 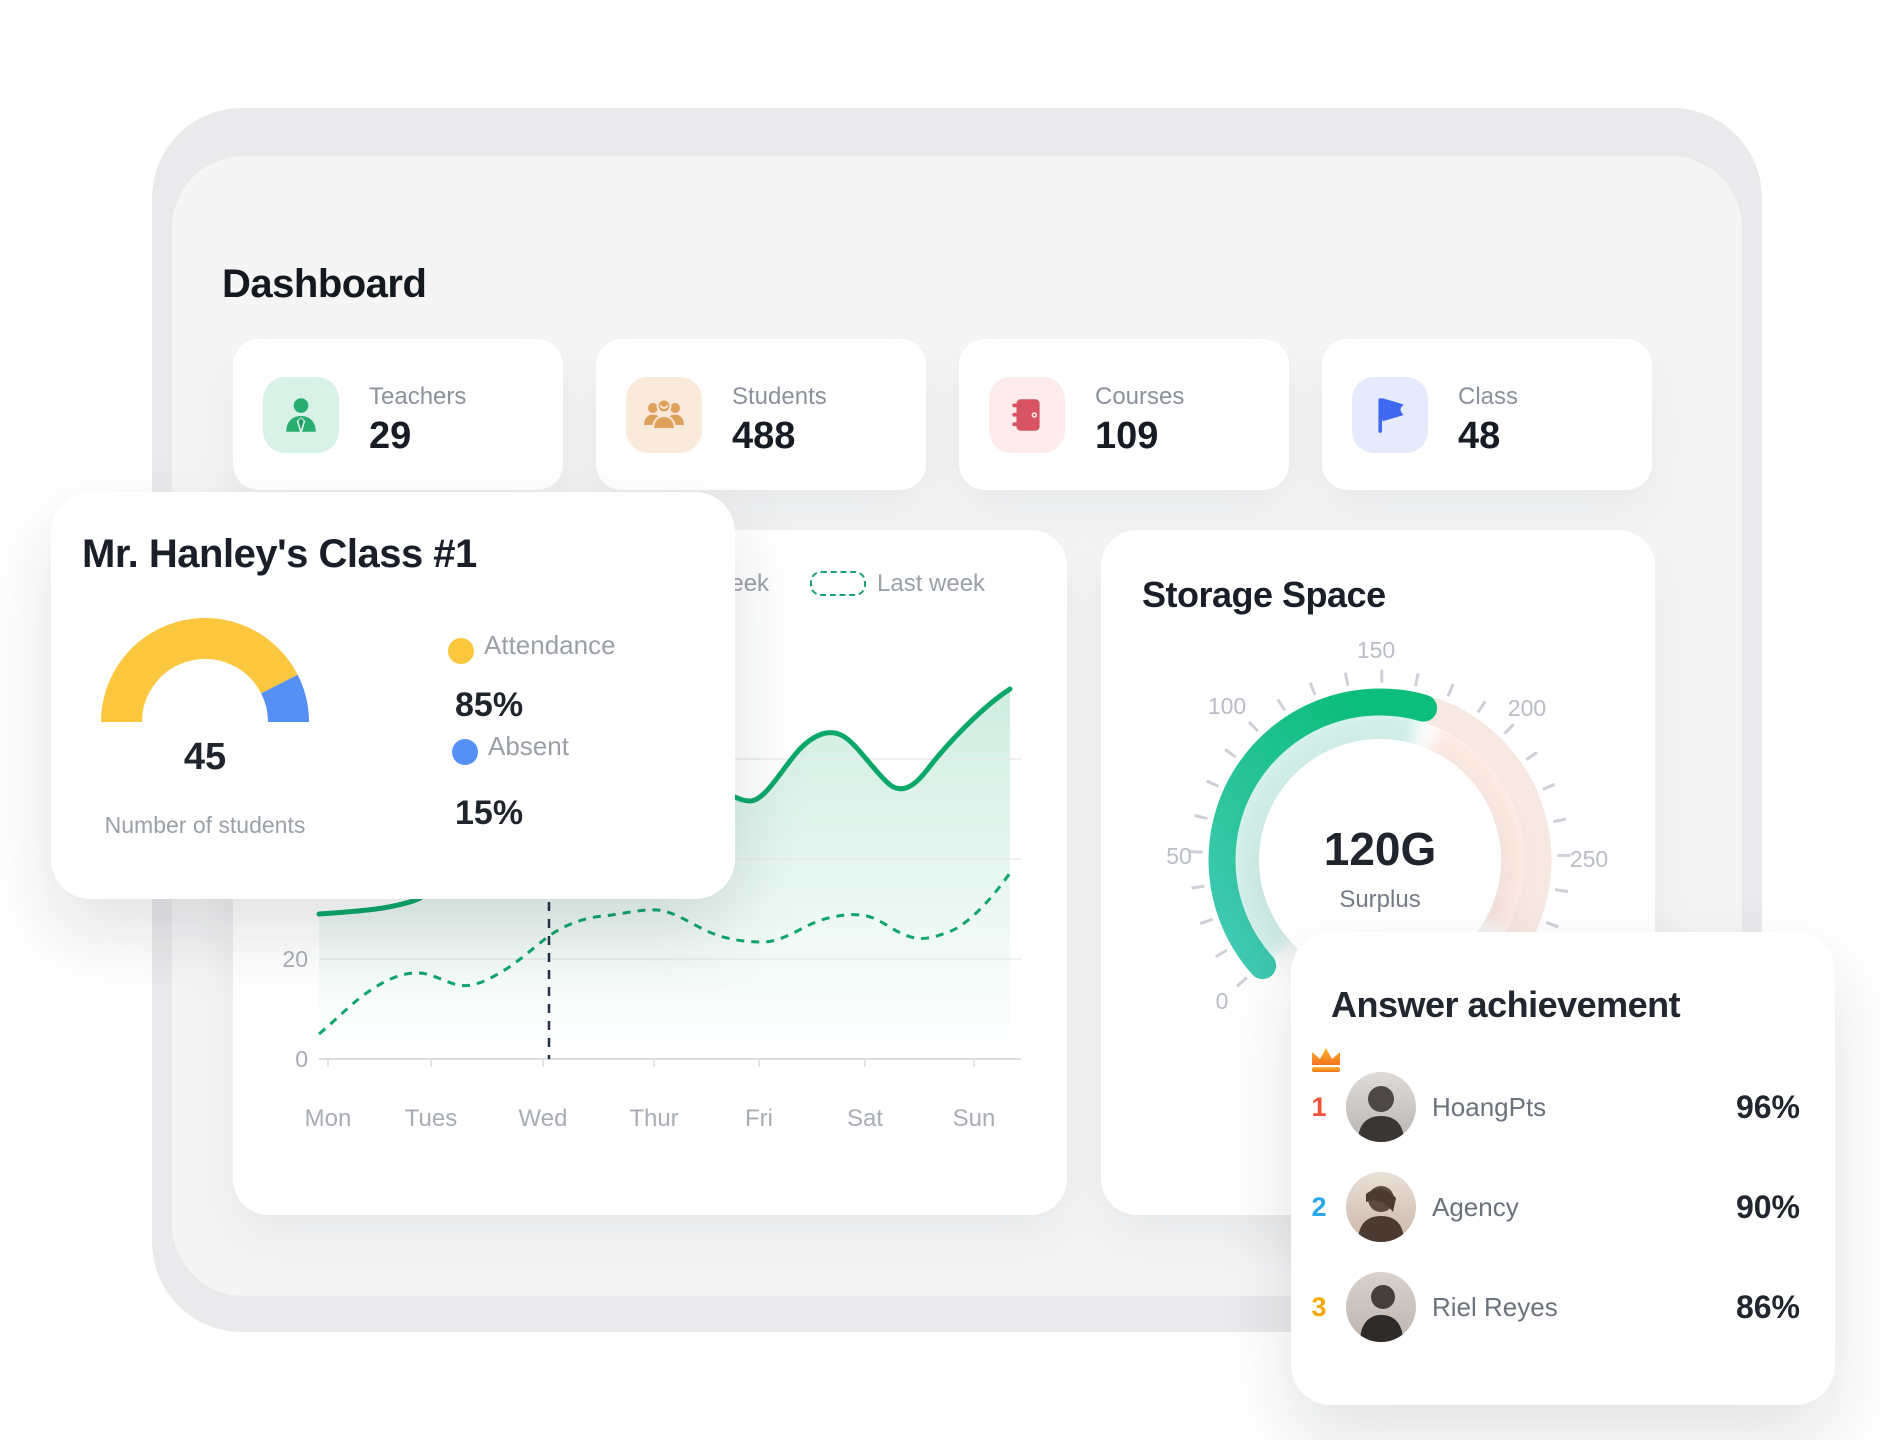 What do you see at coordinates (1376, 650) in the screenshot?
I see `svg-text: 150` at bounding box center [1376, 650].